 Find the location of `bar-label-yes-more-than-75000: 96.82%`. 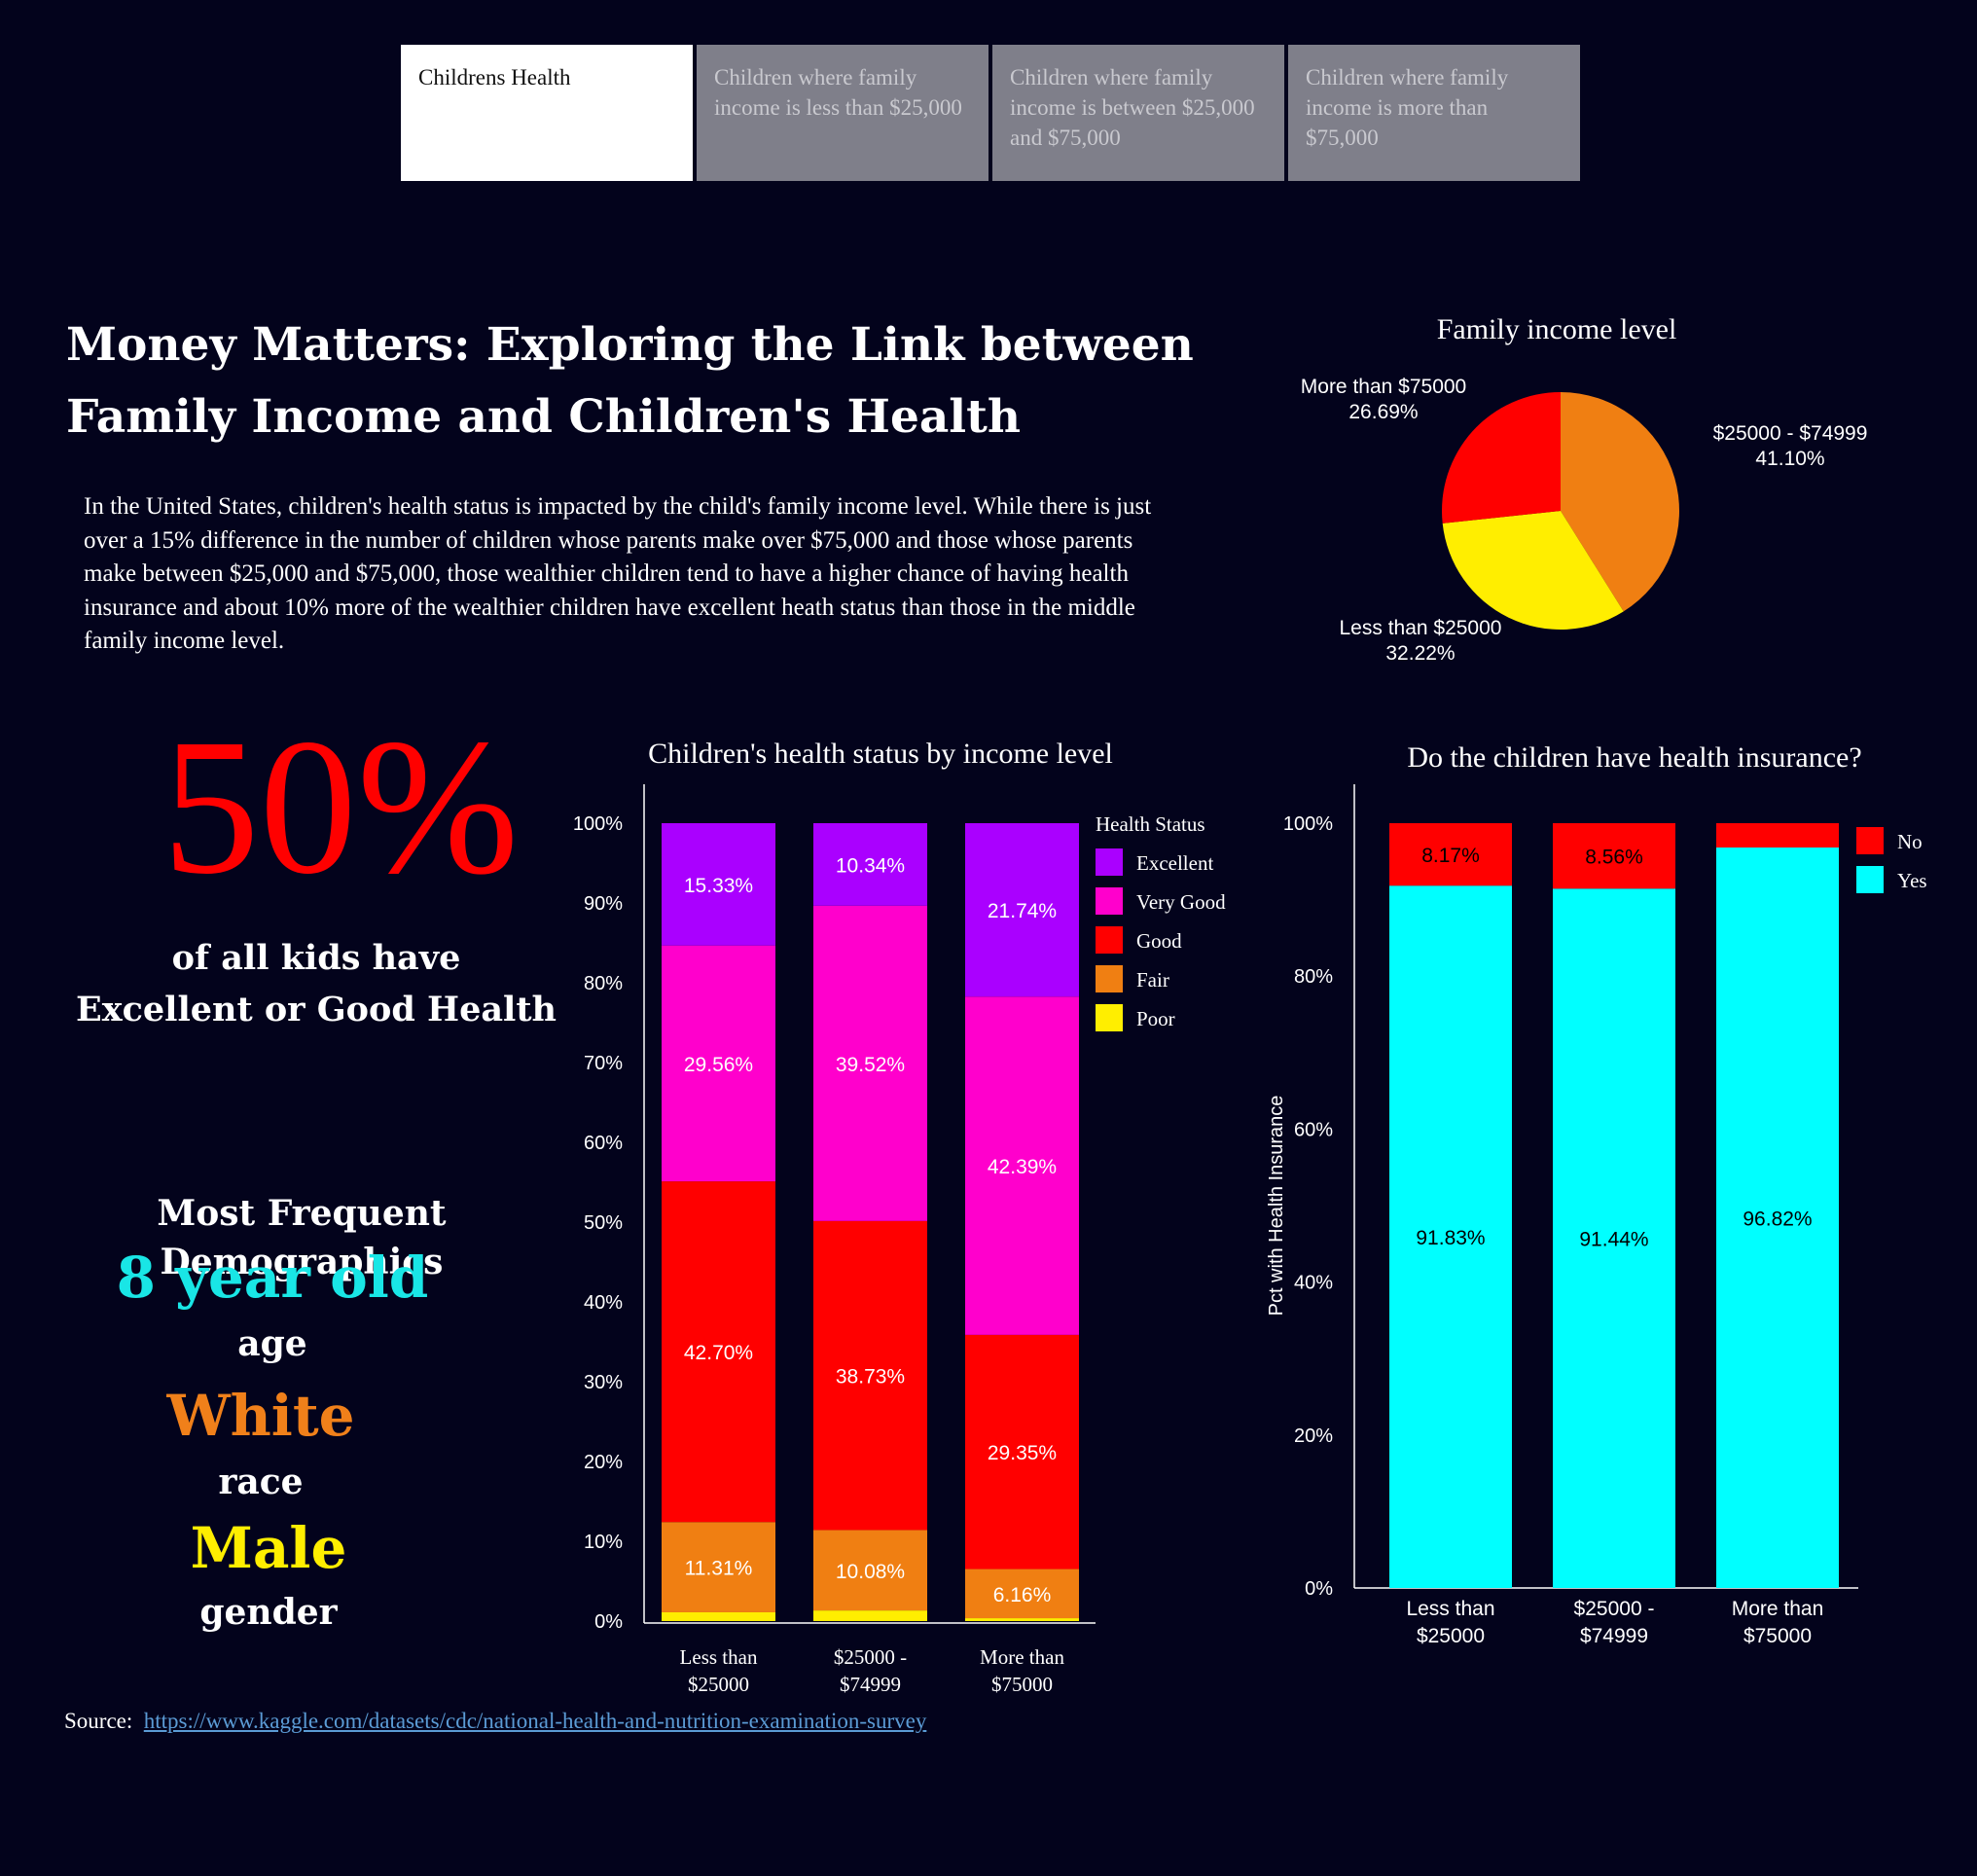

bar-label-yes-more-than-75000: 96.82% is located at coordinates (1777, 1219).